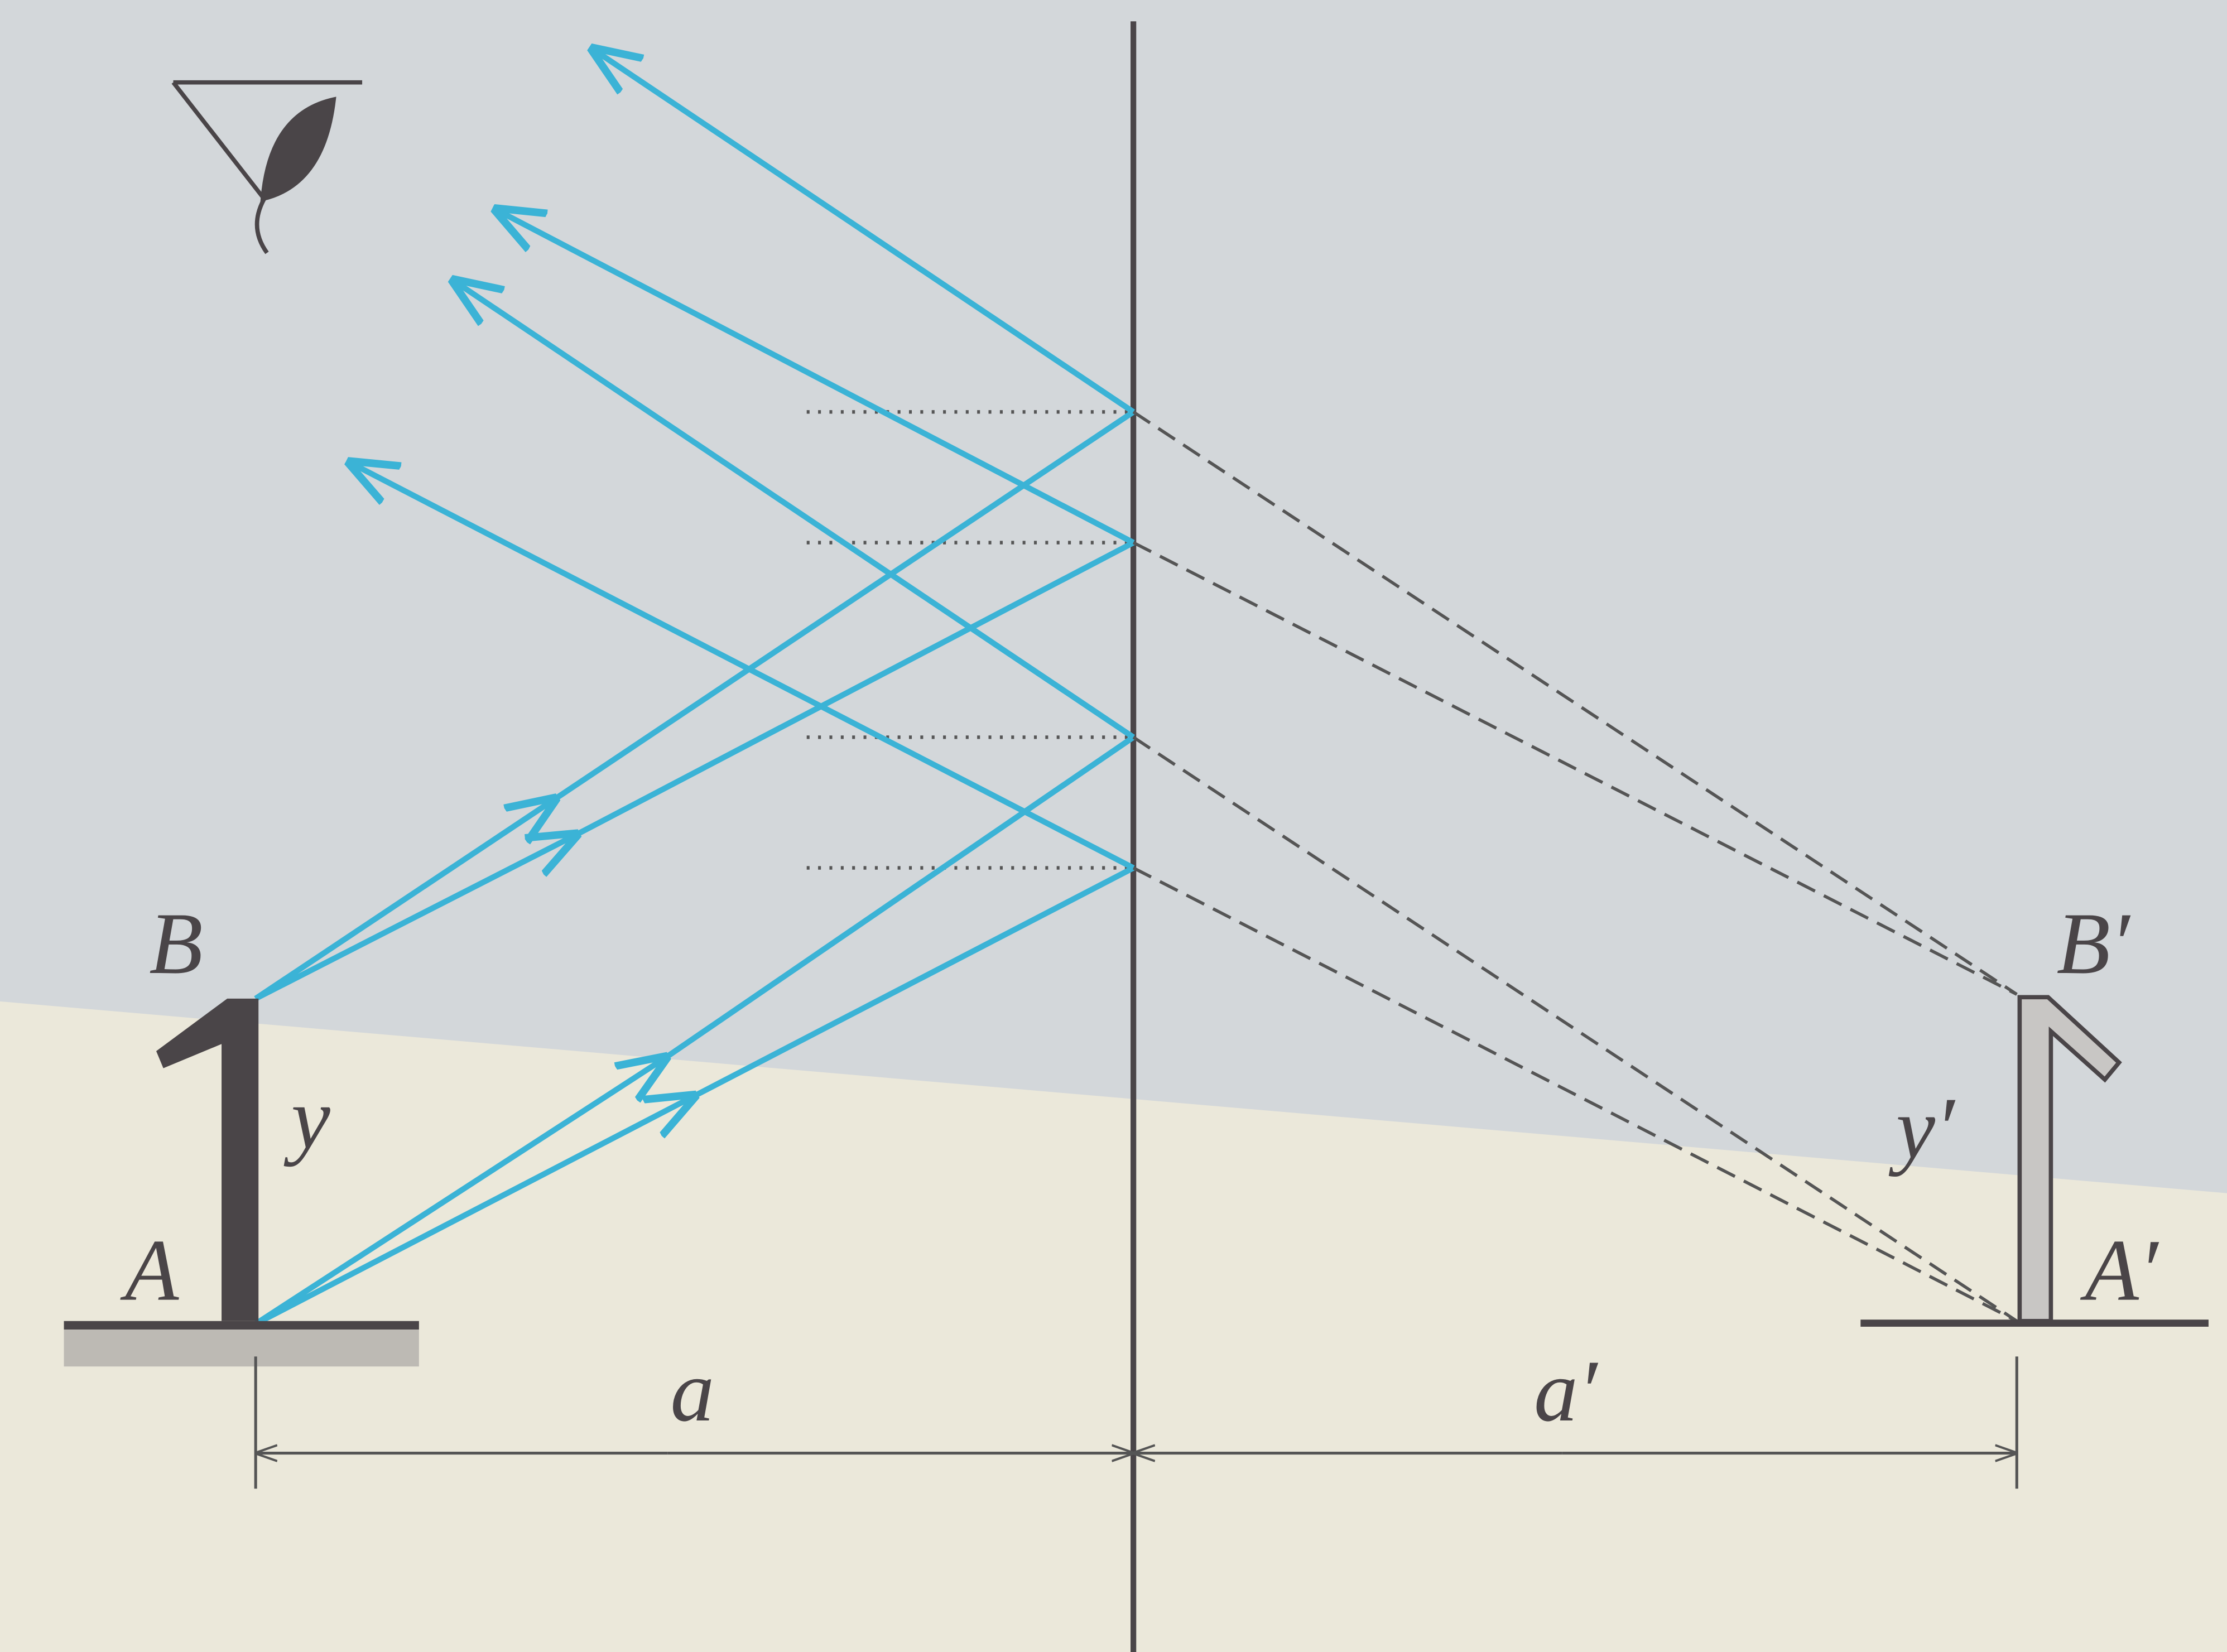  I want to click on object, so click(207, 1159).